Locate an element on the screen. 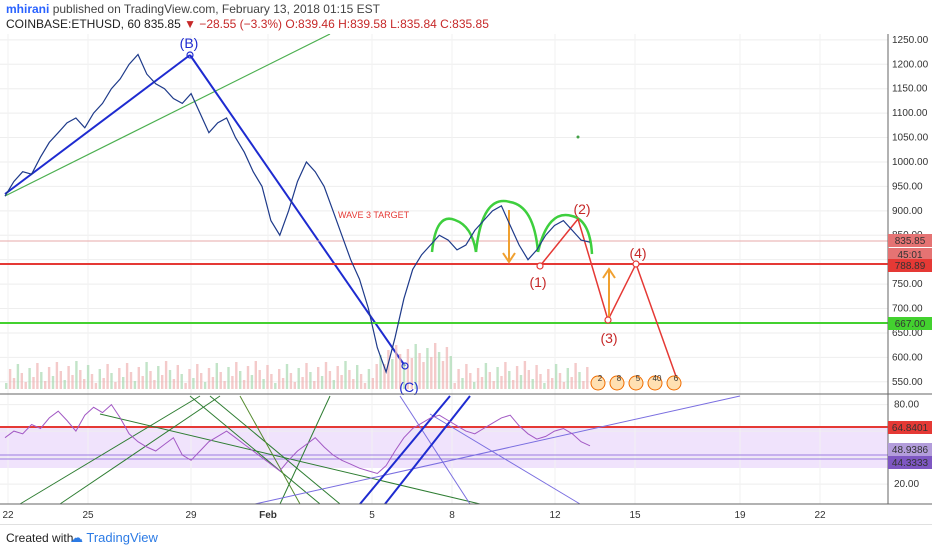 This screenshot has width=932, height=550. price-tick-label: 700.00 is located at coordinates (907, 309).